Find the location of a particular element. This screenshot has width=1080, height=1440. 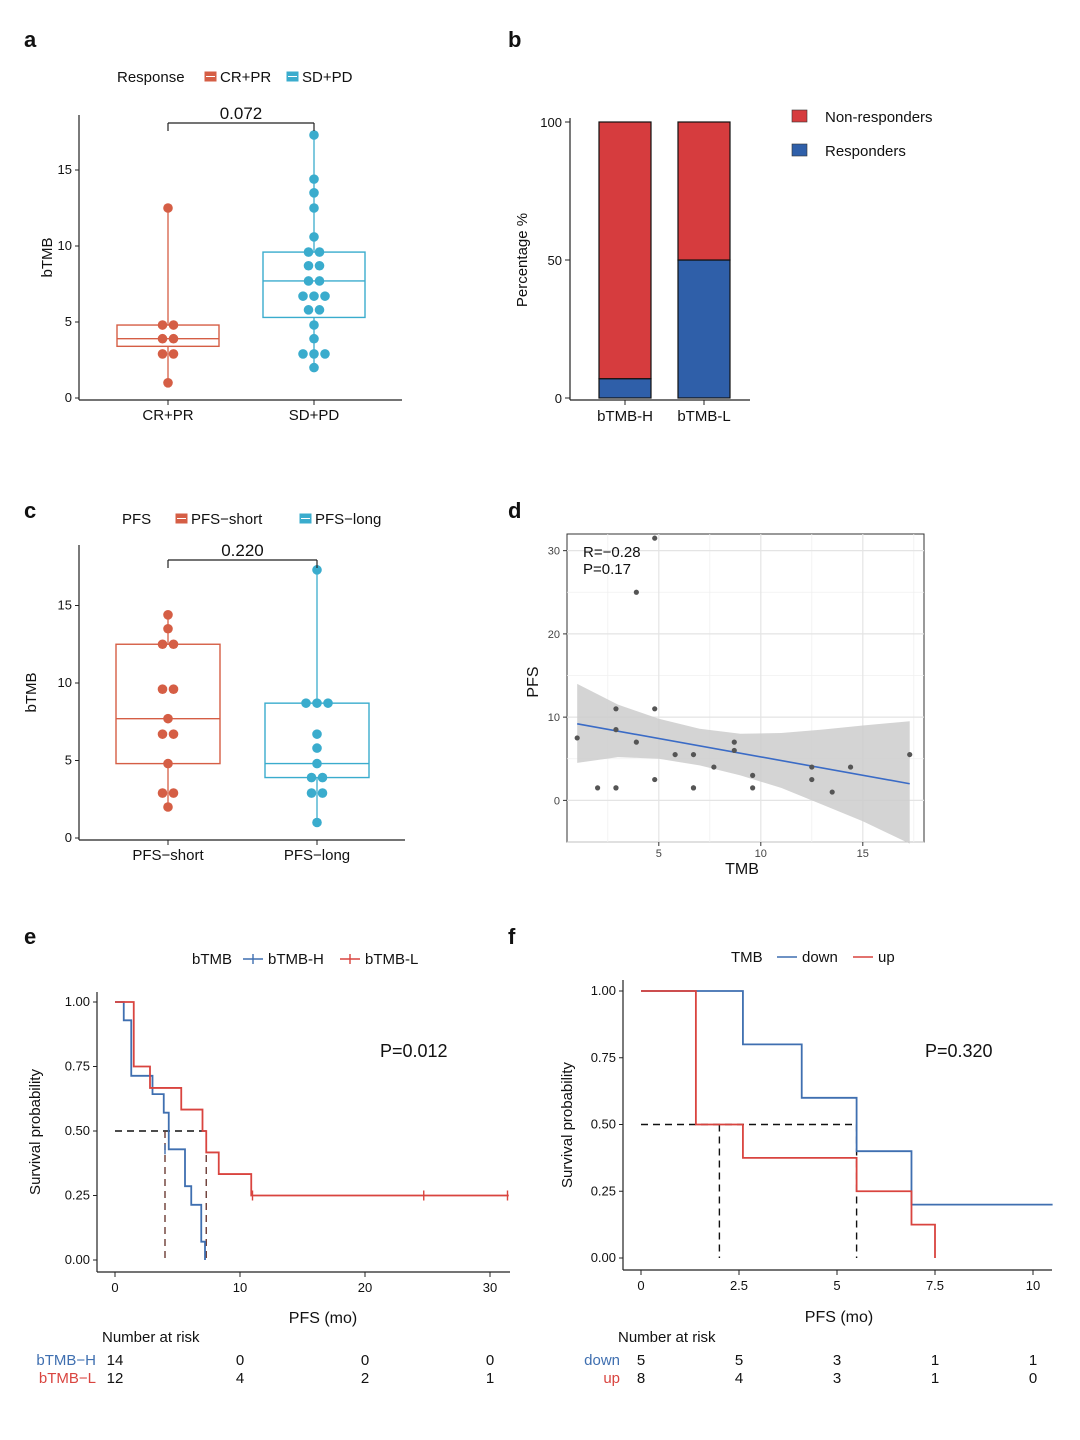

legend-title: PFS is located at coordinates (136, 519).